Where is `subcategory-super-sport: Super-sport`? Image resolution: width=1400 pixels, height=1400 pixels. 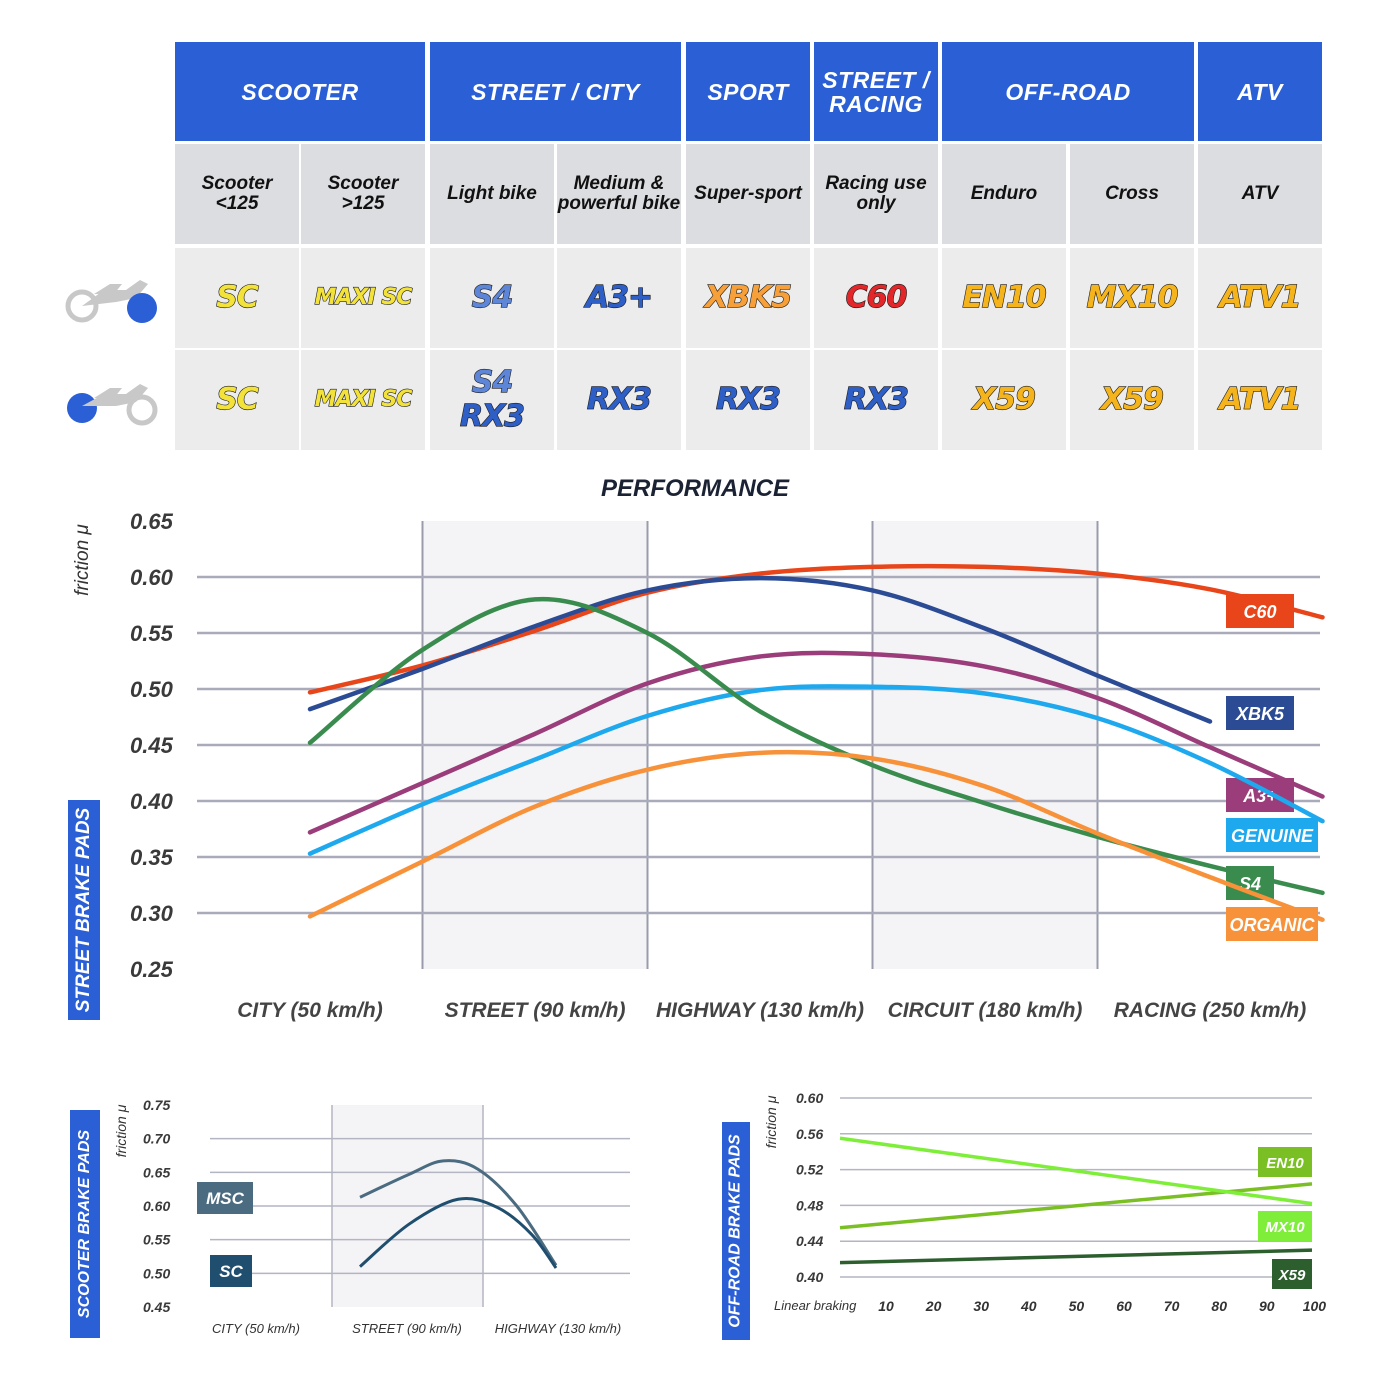
subcategory-super-sport: Super-sport is located at coordinates (748, 194).